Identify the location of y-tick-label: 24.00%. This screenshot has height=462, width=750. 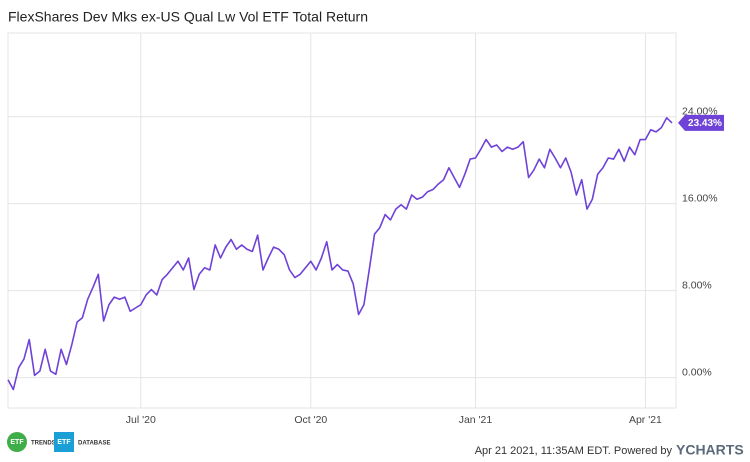
(700, 111).